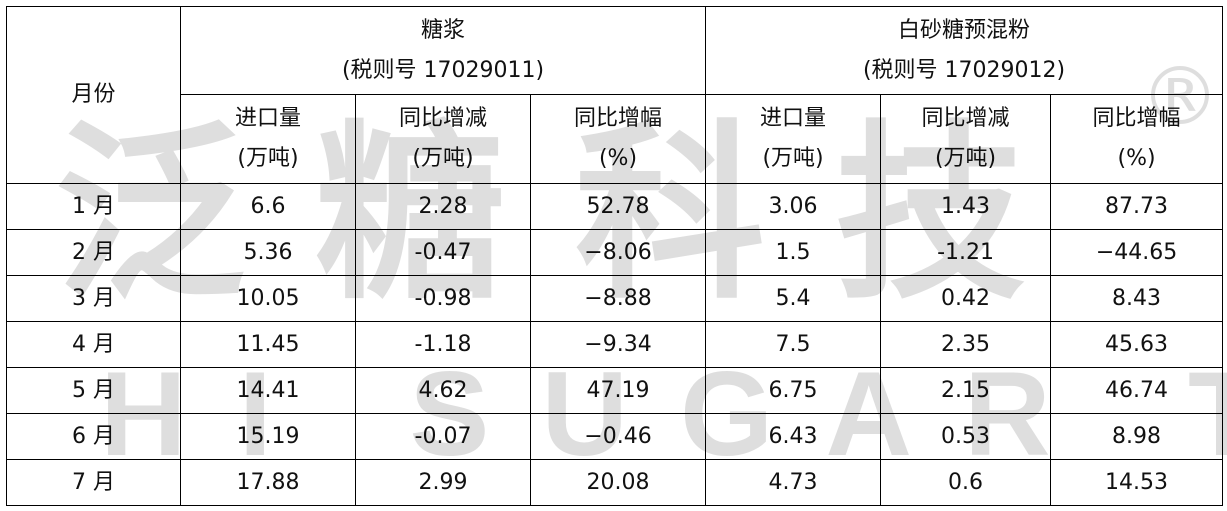 The height and width of the screenshot is (511, 1227). What do you see at coordinates (268, 436) in the screenshot?
I see `value-cell: 15.19` at bounding box center [268, 436].